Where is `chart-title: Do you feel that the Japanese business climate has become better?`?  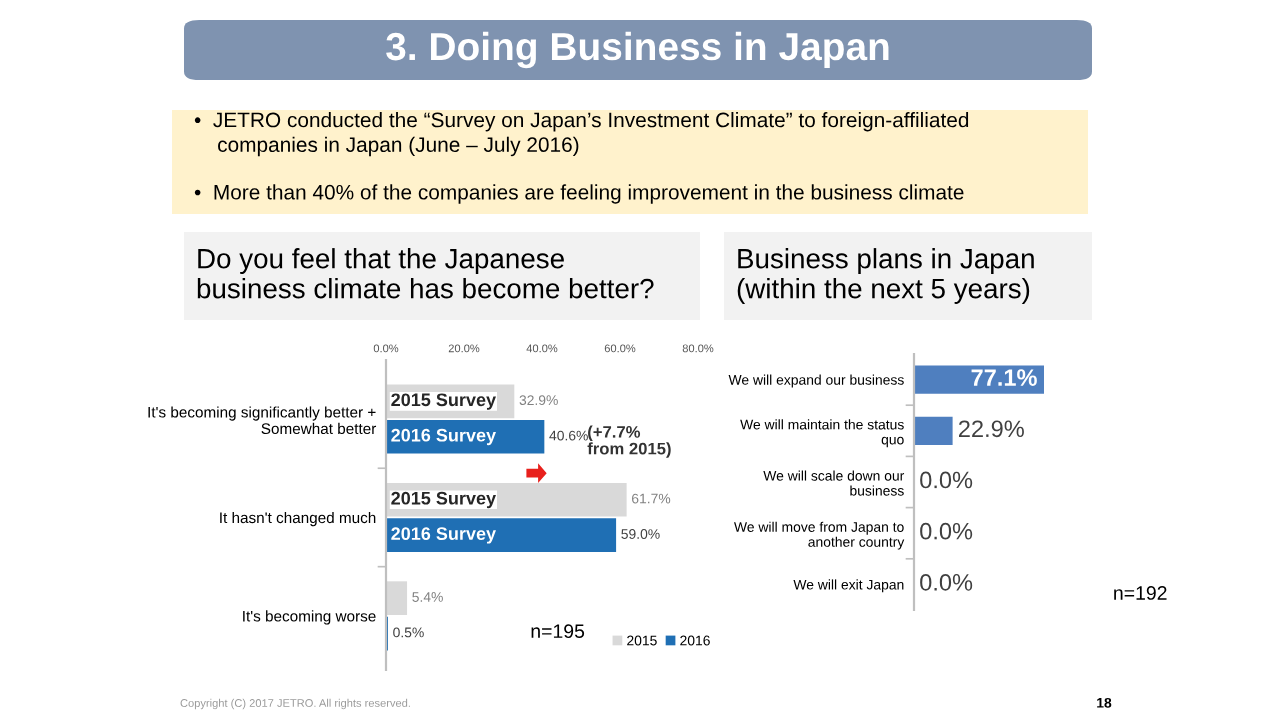
chart-title: Do you feel that the Japanese business climate has become better? is located at coordinates (425, 273).